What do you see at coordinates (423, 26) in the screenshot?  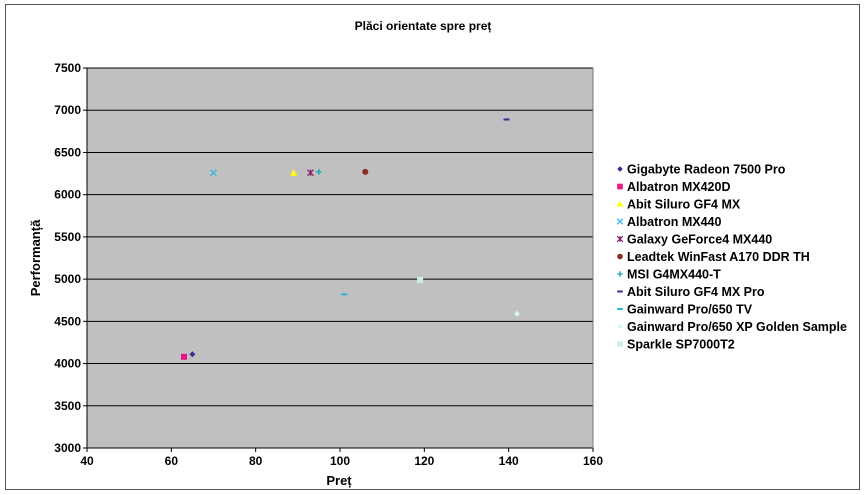 I see `chart-title: Plăci orientate spre preț` at bounding box center [423, 26].